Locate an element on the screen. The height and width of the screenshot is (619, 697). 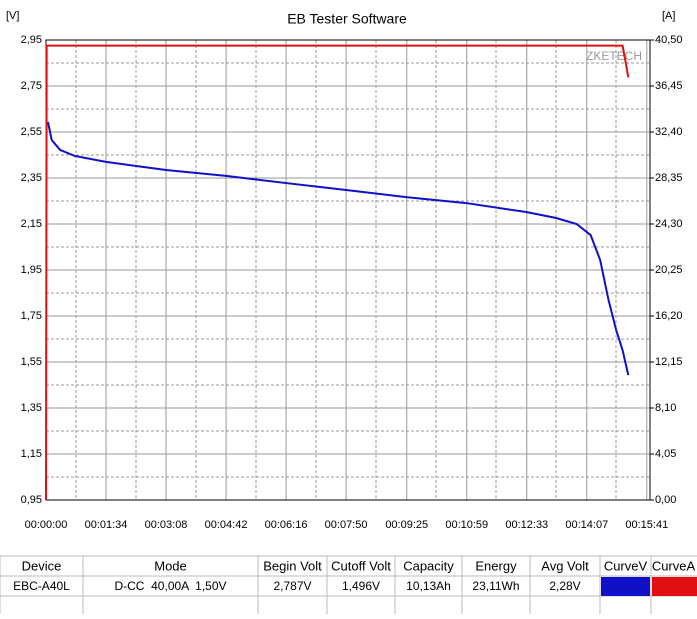
x-tick-label: 00:06:16 is located at coordinates (286, 525).